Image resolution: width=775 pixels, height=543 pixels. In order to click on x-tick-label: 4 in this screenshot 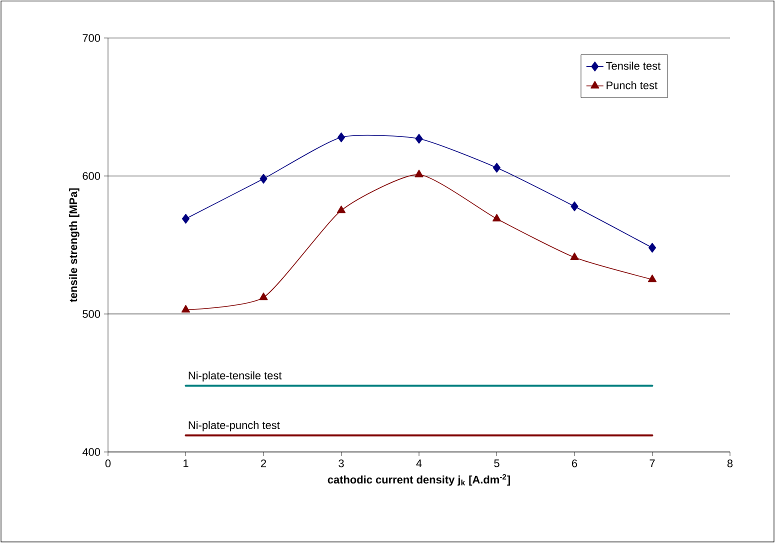, I will do `click(419, 464)`.